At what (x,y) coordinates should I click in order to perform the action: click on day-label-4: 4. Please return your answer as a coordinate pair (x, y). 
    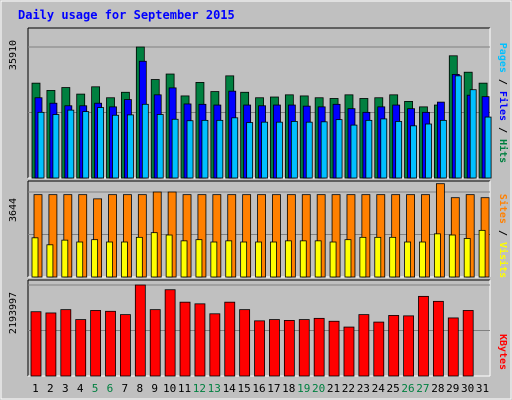
    Looking at the image, I should click on (80, 388).